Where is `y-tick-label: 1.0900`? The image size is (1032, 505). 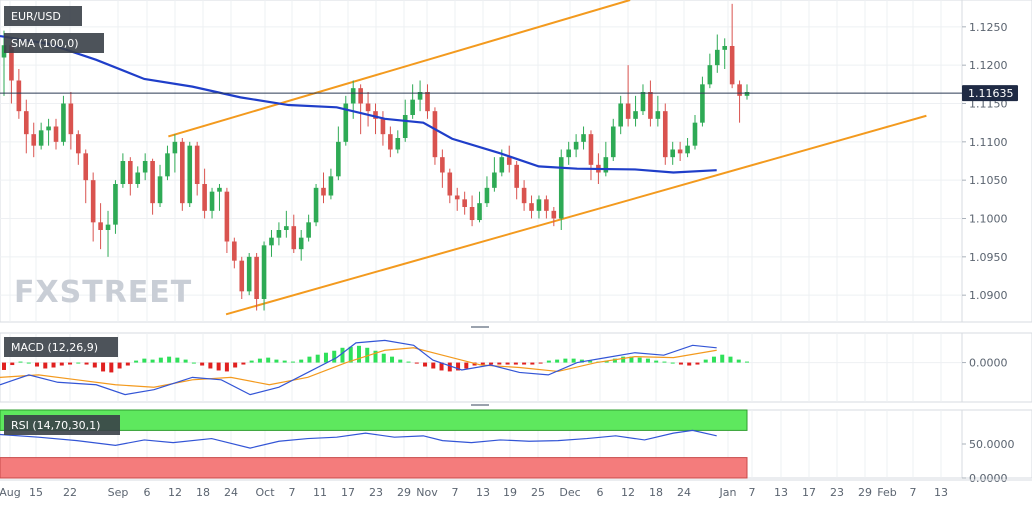
y-tick-label: 1.0900 is located at coordinates (988, 295).